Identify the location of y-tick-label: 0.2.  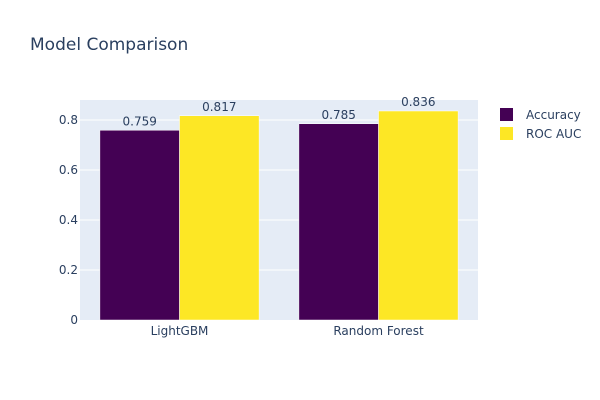
(68, 270).